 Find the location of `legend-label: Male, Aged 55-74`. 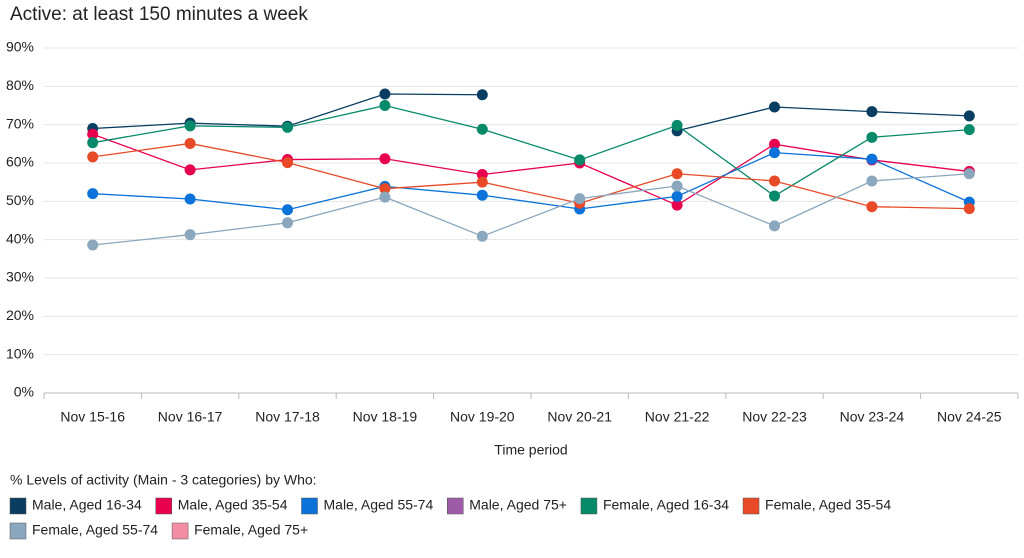

legend-label: Male, Aged 55-74 is located at coordinates (379, 505).